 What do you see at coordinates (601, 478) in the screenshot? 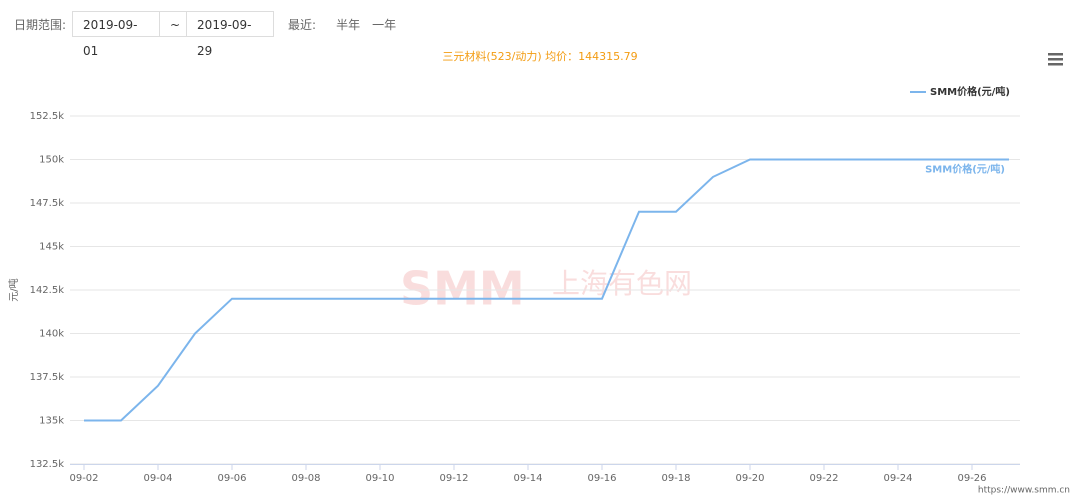
I see `x-tick-label: 09-16` at bounding box center [601, 478].